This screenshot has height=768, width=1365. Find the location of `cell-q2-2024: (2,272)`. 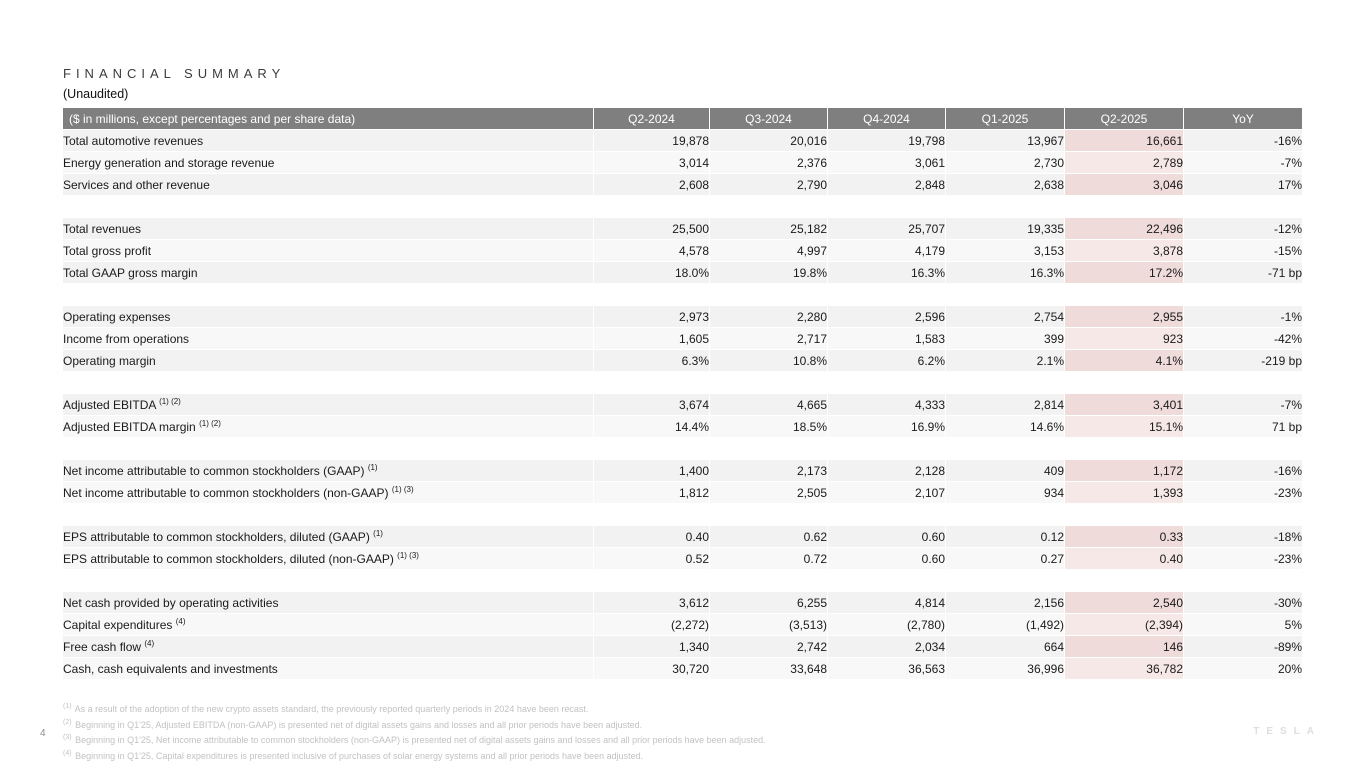

cell-q2-2024: (2,272) is located at coordinates (651, 625).